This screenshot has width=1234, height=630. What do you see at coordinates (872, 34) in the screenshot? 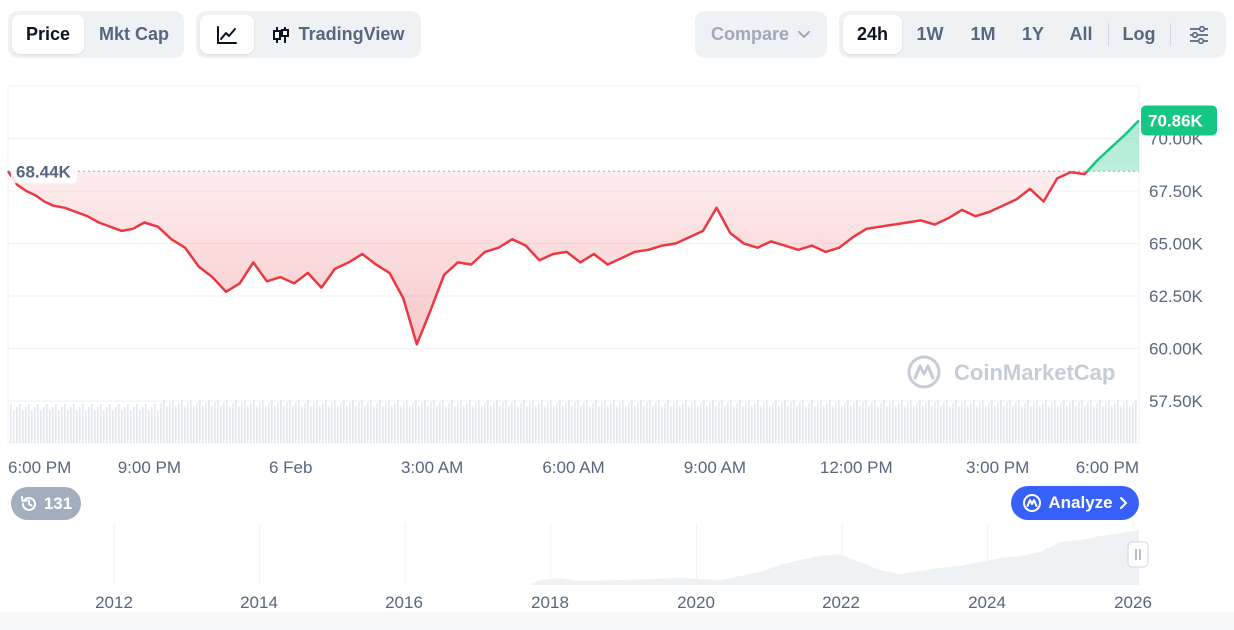
I see `range-24h: 24h` at bounding box center [872, 34].